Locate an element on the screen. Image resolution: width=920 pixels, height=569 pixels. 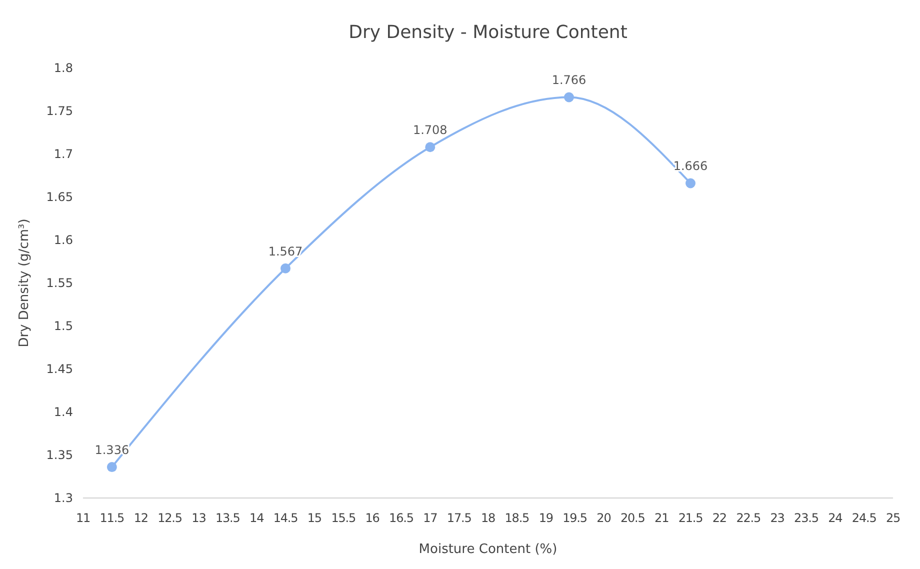
x-tick-label: 20.5 is located at coordinates (632, 518).